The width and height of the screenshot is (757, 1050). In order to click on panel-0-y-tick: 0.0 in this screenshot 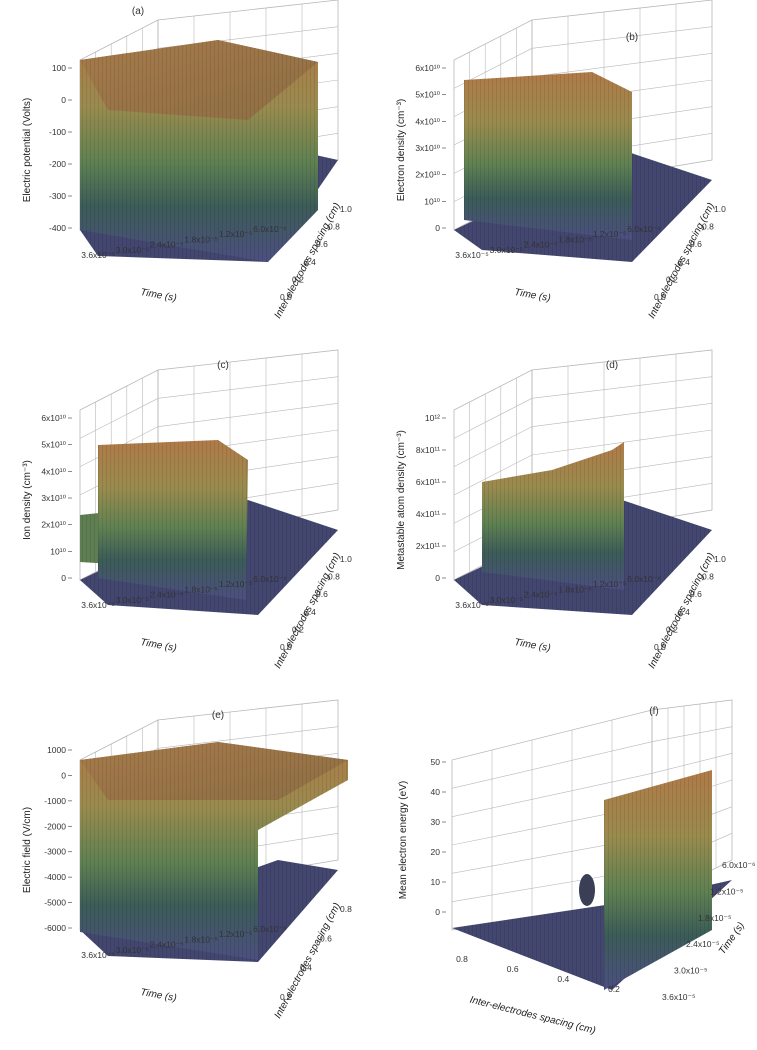, I will do `click(286, 297)`.